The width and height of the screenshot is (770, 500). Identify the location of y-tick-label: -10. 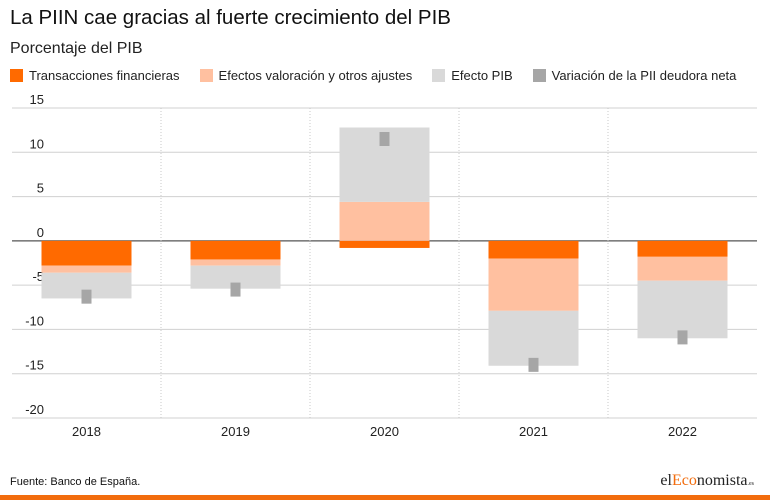
(34, 320).